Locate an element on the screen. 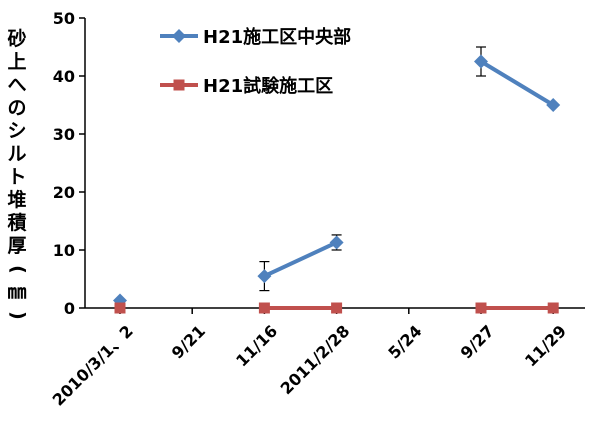 This screenshot has width=593, height=436. x-tick-label: 9/21 is located at coordinates (188, 341).